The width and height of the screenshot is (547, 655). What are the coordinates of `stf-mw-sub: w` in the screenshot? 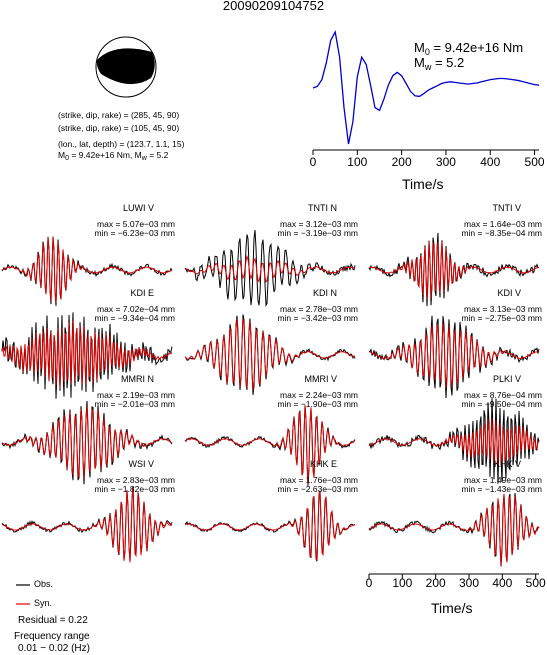 It's located at (428, 67).